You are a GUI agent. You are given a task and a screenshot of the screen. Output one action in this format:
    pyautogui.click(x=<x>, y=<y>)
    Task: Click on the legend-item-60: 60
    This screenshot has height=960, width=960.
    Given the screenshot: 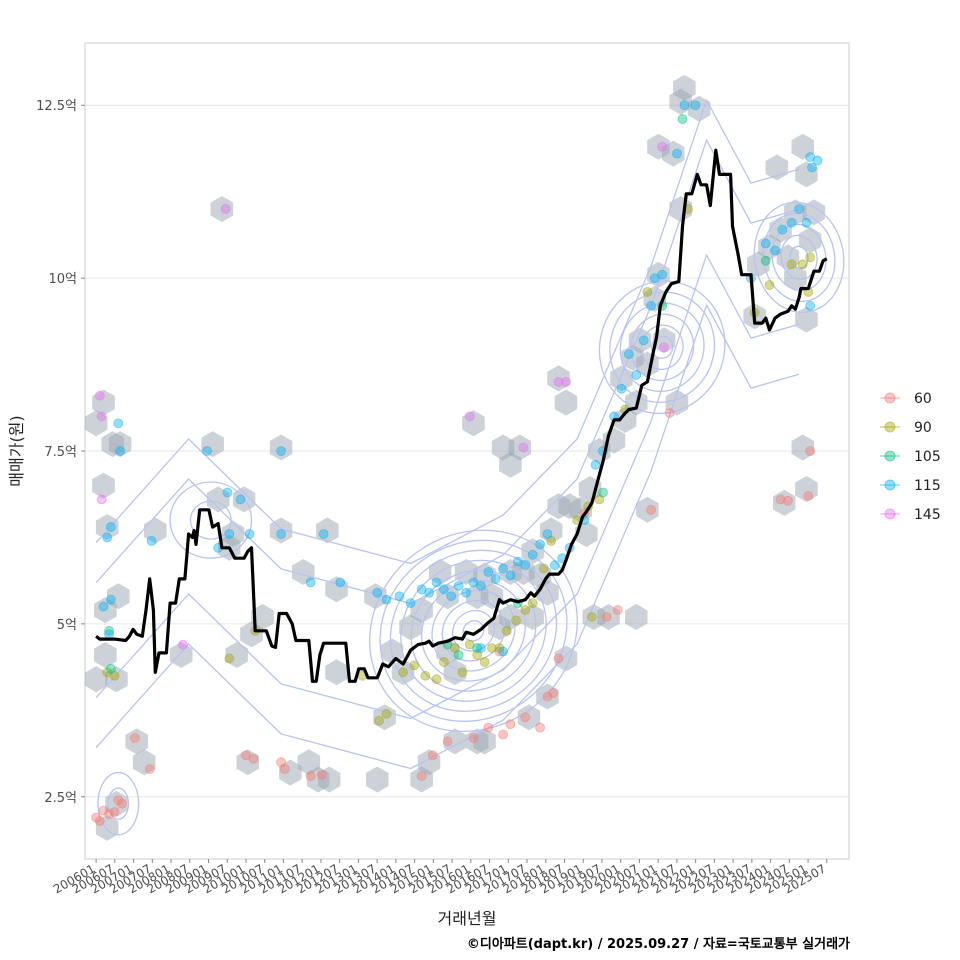 What is the action you would take?
    pyautogui.click(x=906, y=399)
    